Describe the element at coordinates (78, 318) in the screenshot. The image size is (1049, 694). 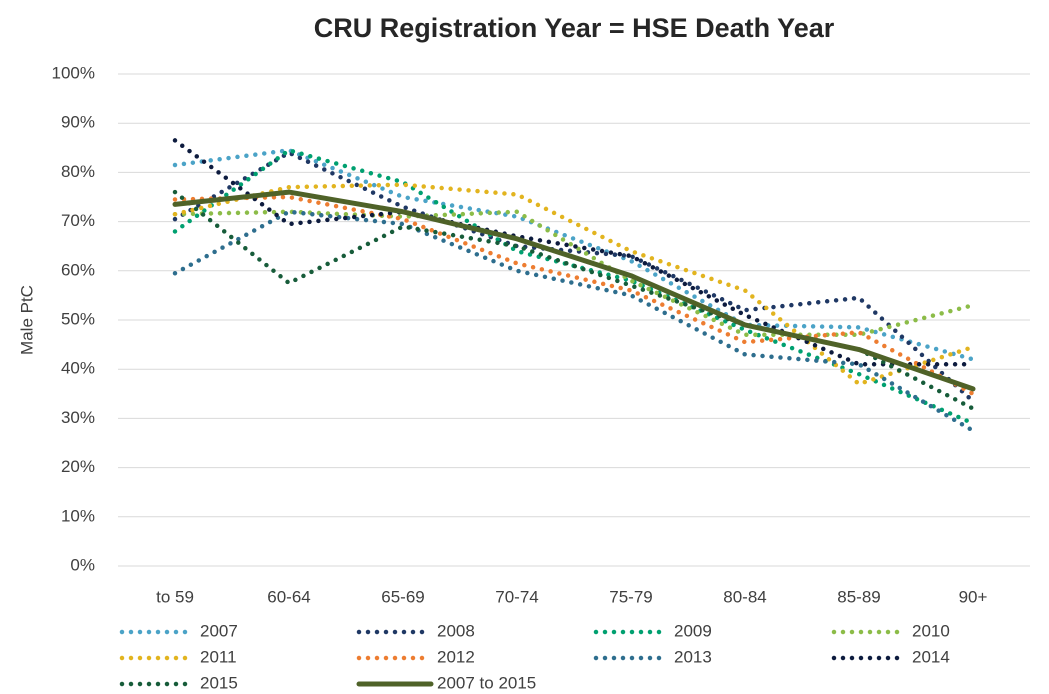
I see `y-tick-label: 50%` at that location.